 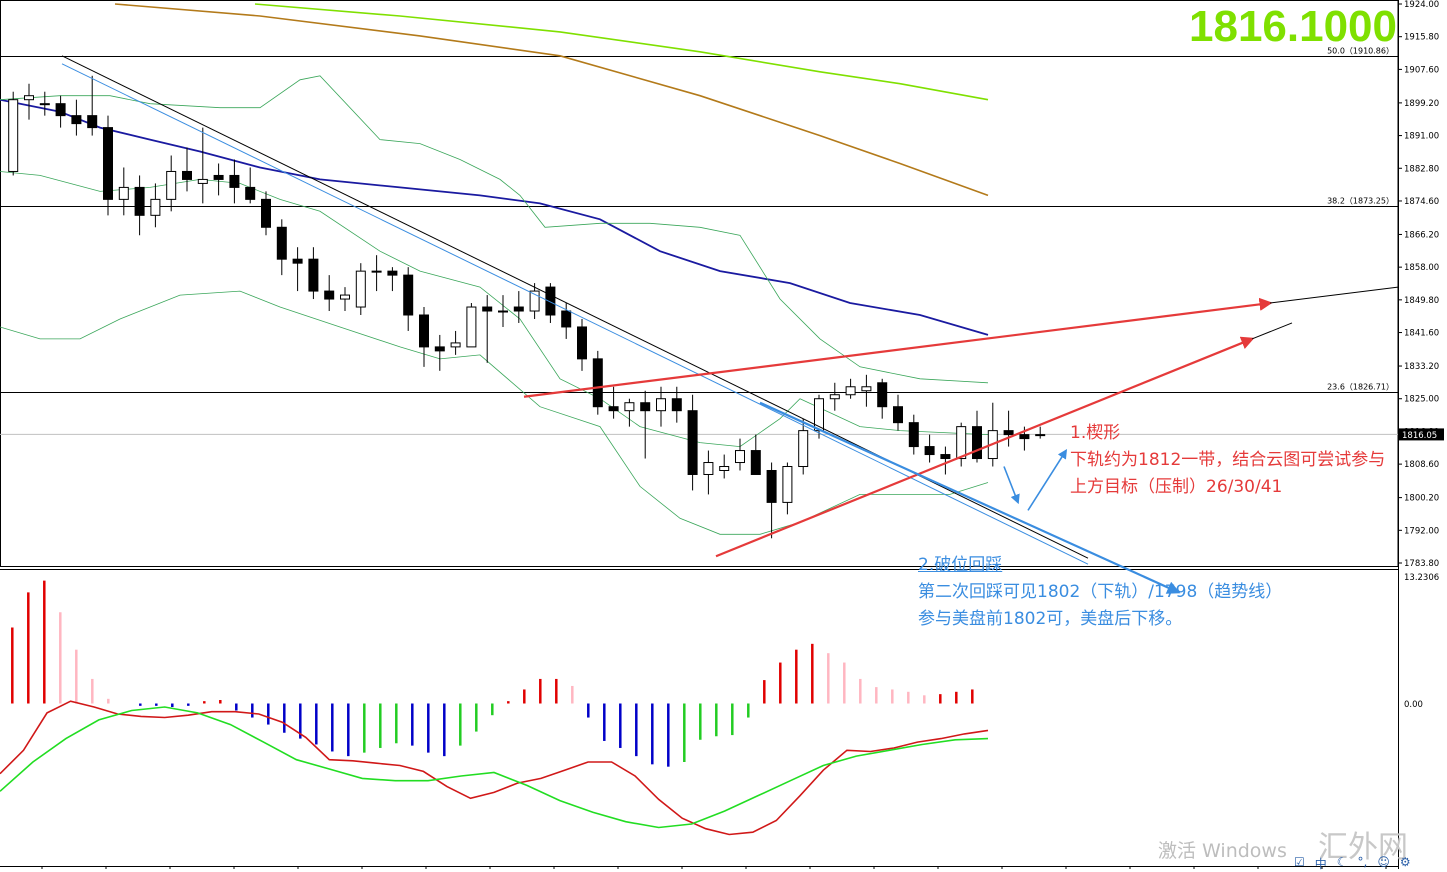 I want to click on current-price-tag: 1816.05, so click(x=1419, y=436).